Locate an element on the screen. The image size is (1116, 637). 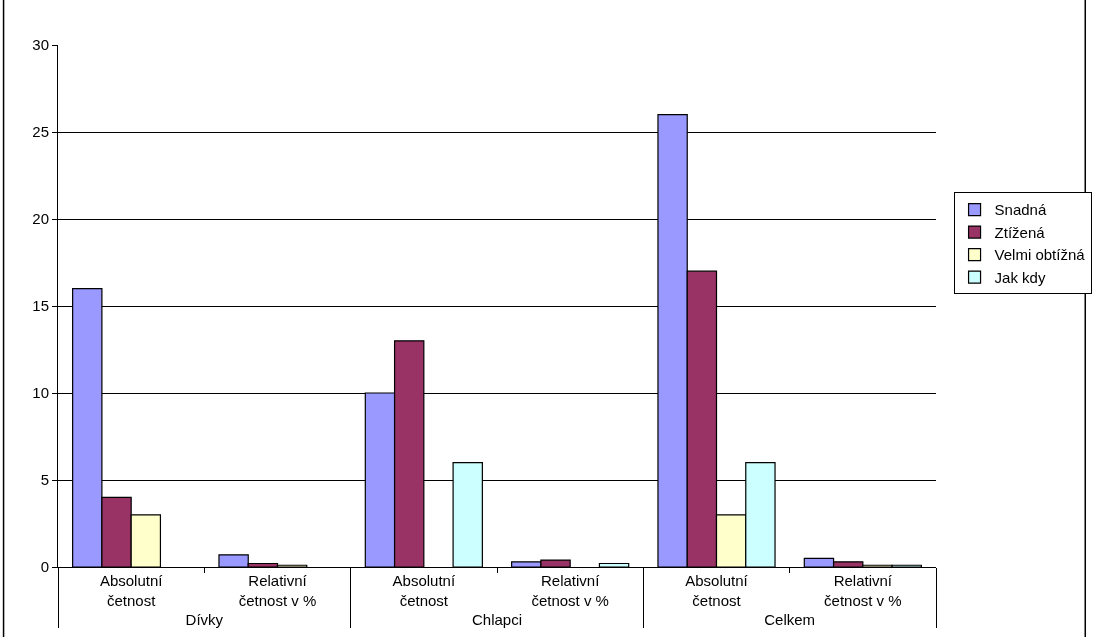
legend-label: Snadná is located at coordinates (1020, 210).